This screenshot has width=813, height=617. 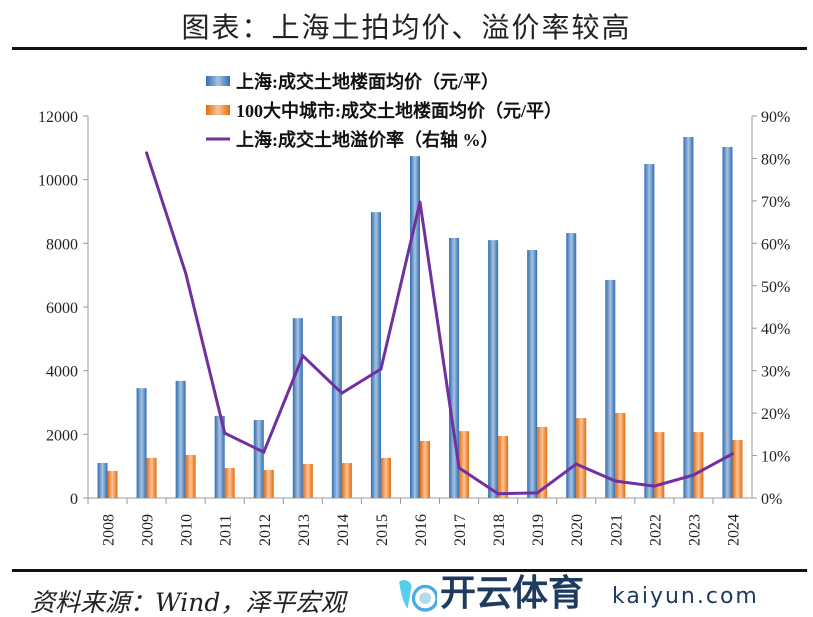 What do you see at coordinates (577, 530) in the screenshot?
I see `x-tick-label: 2020` at bounding box center [577, 530].